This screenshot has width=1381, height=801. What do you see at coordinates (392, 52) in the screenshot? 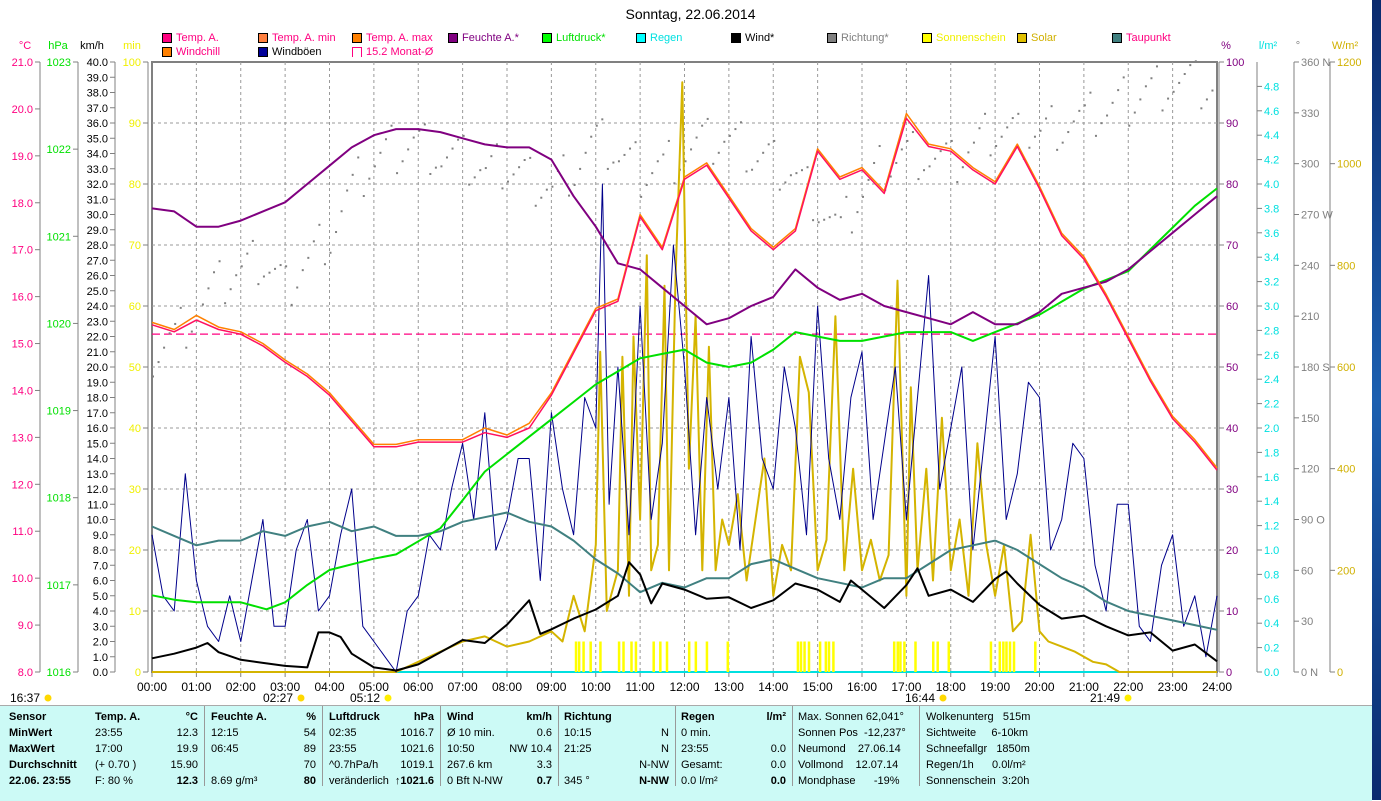
I see `legend-item: 15.2 Monat-Ø` at bounding box center [392, 52].